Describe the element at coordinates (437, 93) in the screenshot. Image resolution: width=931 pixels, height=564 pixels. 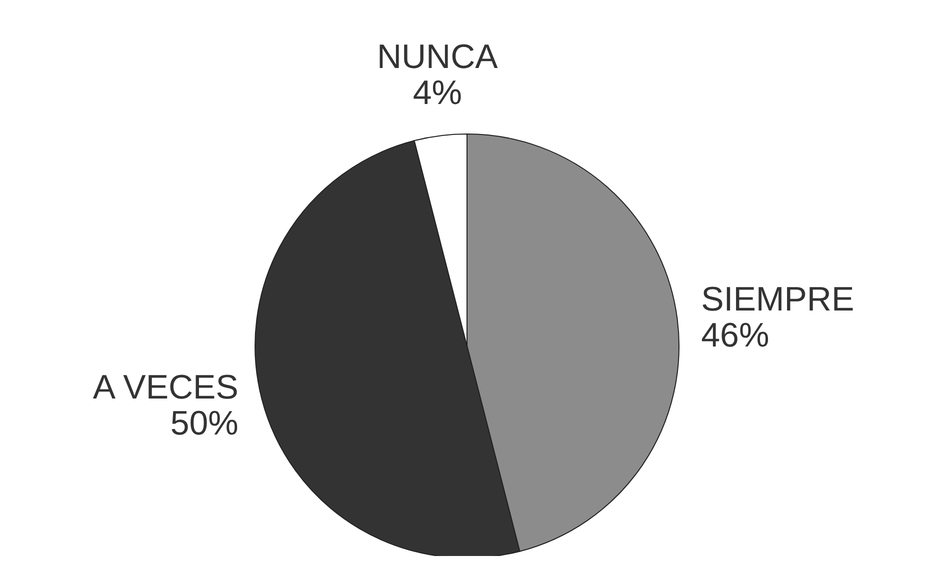
I see `data-label: 4%` at that location.